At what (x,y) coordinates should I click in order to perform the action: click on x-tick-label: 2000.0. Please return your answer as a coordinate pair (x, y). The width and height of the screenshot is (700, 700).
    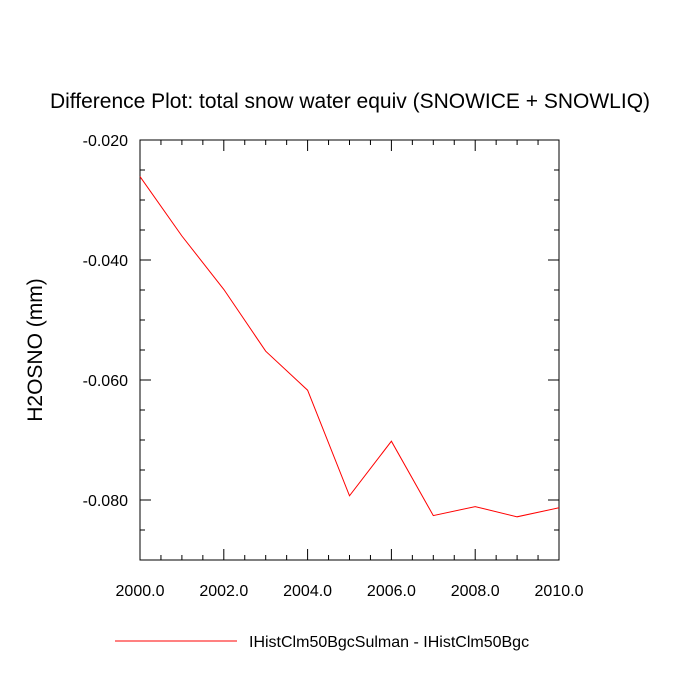
    Looking at the image, I should click on (140, 591).